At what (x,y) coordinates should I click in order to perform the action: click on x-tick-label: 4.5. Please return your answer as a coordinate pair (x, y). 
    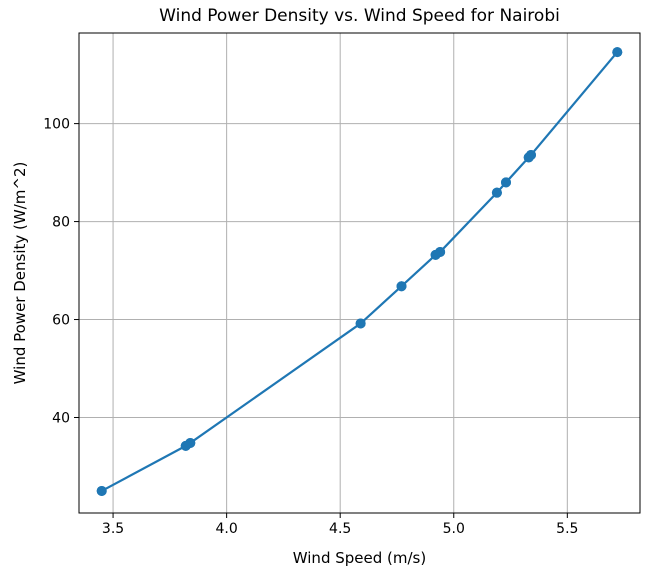
    Looking at the image, I should click on (340, 529).